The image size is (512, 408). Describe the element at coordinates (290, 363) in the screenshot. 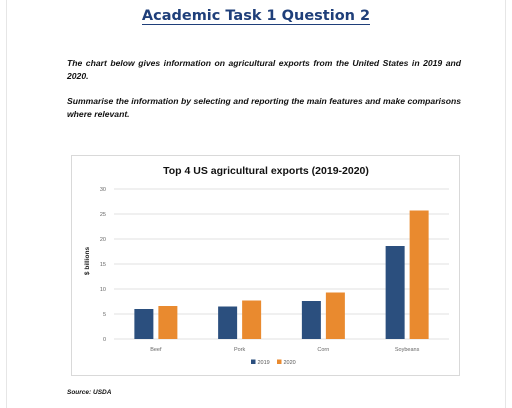

I see `legend-label: 2020` at that location.